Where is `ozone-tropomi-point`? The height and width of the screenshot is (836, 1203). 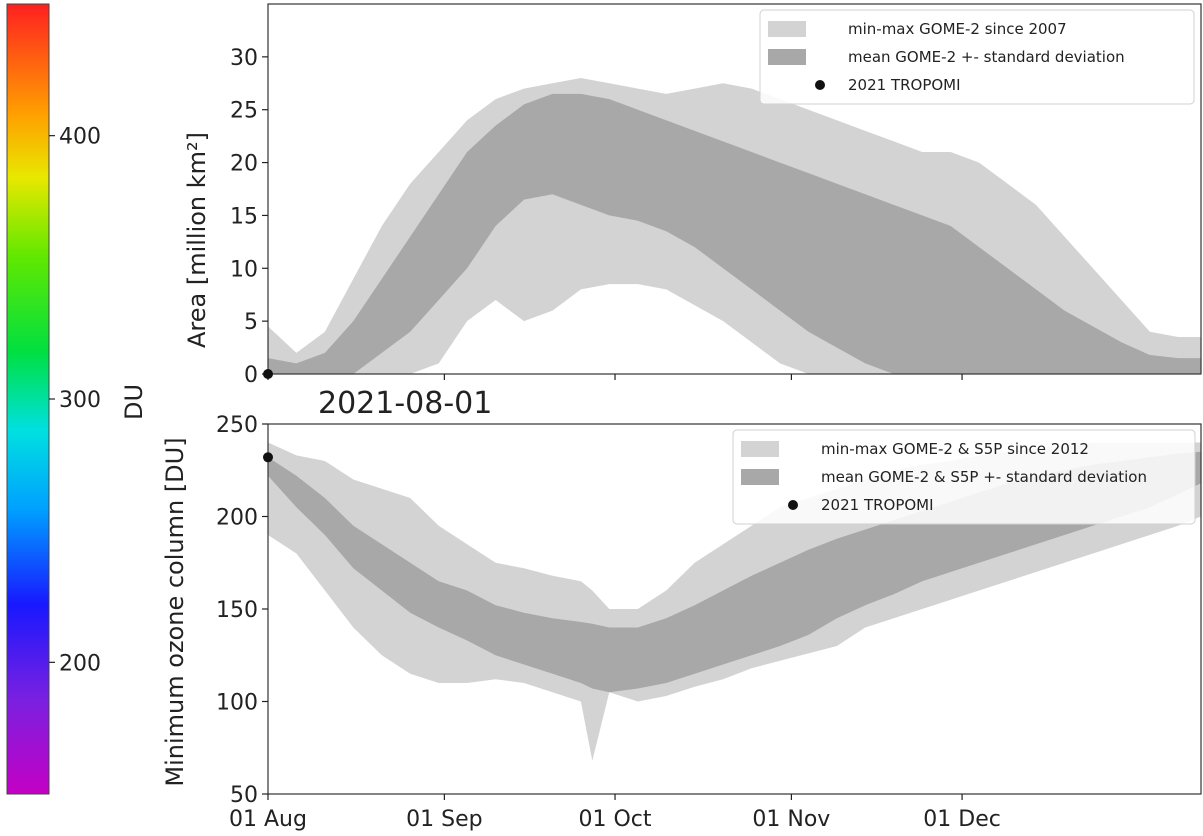 ozone-tropomi-point is located at coordinates (268, 457).